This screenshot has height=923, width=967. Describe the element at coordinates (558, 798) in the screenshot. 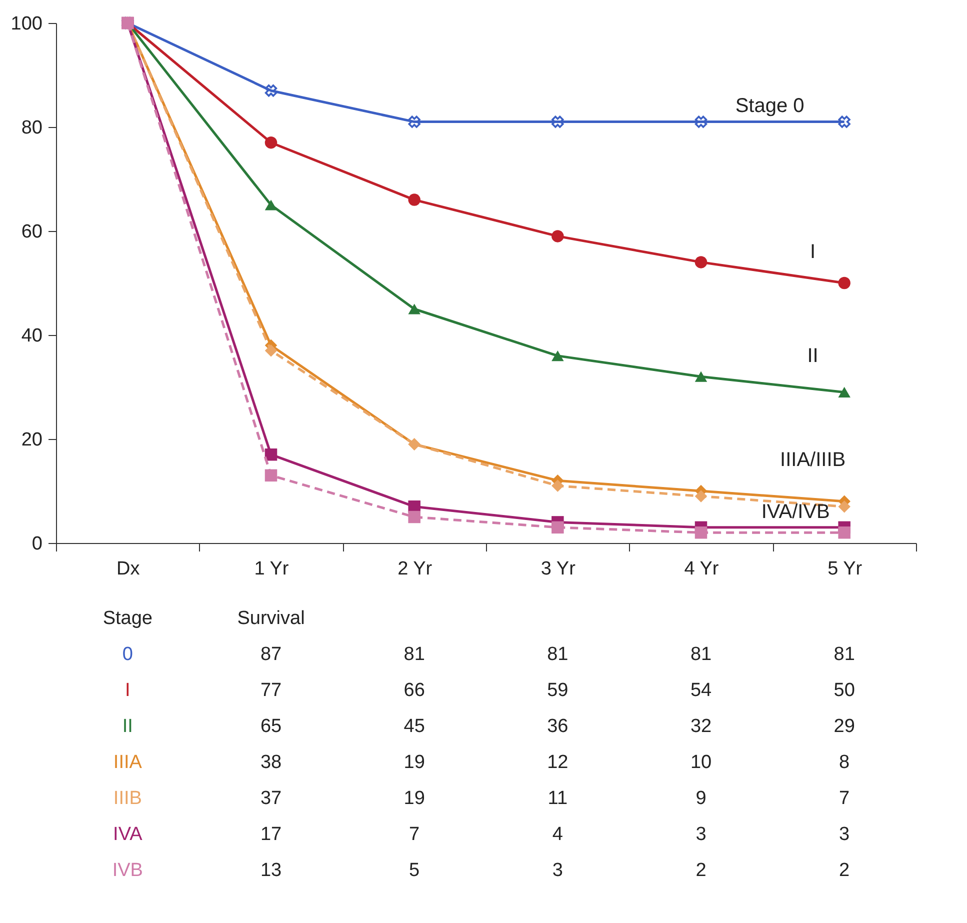

I see `data-label: 11` at that location.